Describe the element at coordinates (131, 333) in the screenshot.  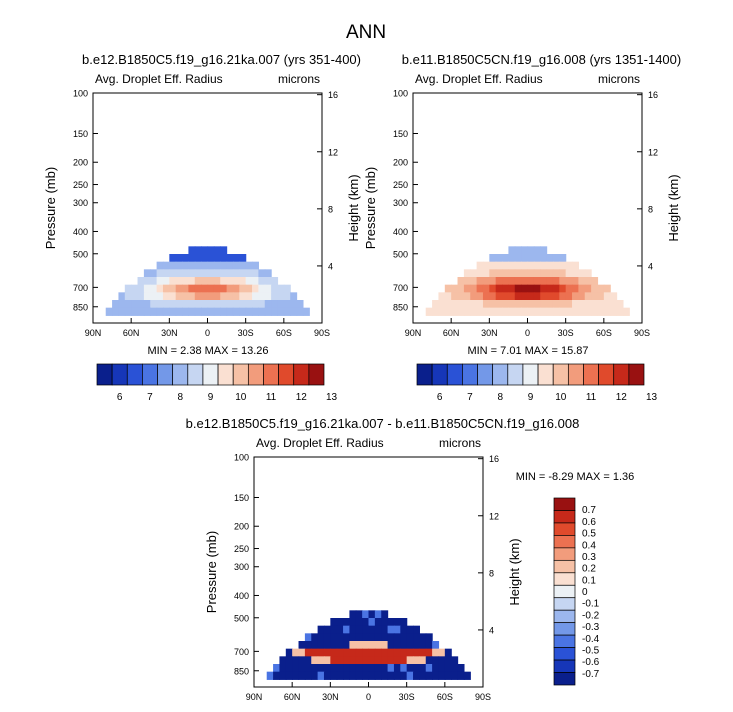
I see `x-tick-label: 60N` at that location.